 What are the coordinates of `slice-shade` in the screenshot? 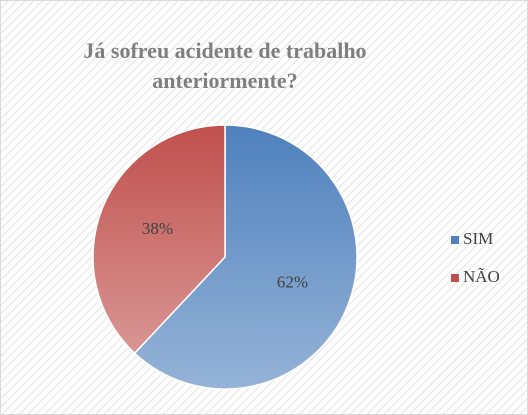 It's located at (159, 239).